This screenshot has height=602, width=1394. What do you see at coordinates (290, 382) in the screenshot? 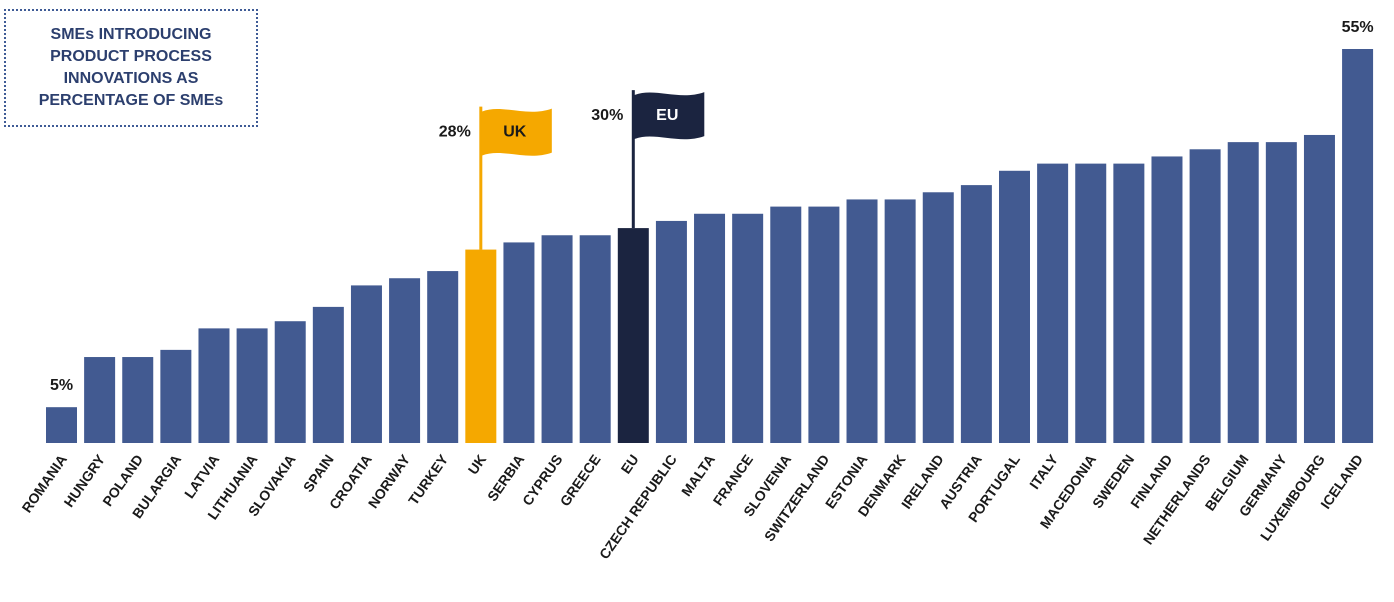
I see `bar-slovakia` at bounding box center [290, 382].